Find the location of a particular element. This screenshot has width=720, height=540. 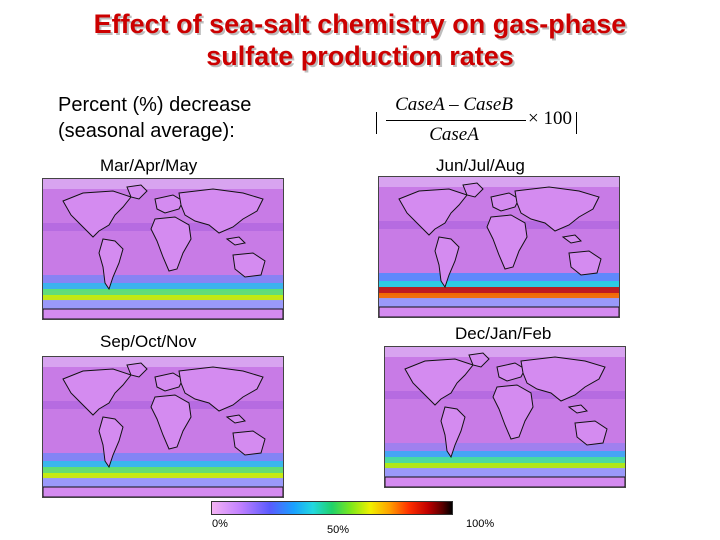

colorbar-mid-label: 50% is located at coordinates (338, 530).